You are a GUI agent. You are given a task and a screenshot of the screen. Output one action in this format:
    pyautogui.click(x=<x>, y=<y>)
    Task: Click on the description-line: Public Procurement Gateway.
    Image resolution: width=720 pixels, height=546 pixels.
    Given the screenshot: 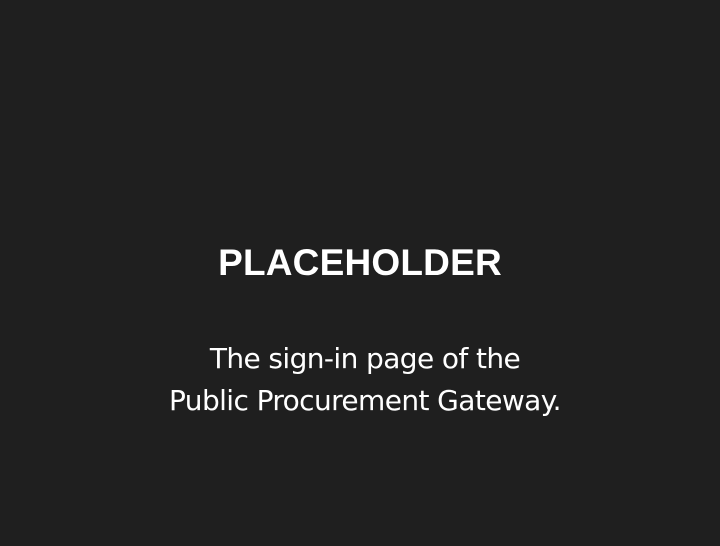 What is the action you would take?
    pyautogui.click(x=365, y=400)
    